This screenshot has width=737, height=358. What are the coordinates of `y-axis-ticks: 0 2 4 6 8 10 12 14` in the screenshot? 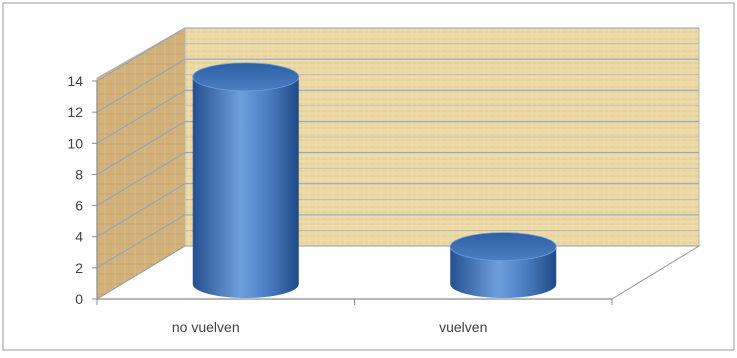 It's located at (82, 190).